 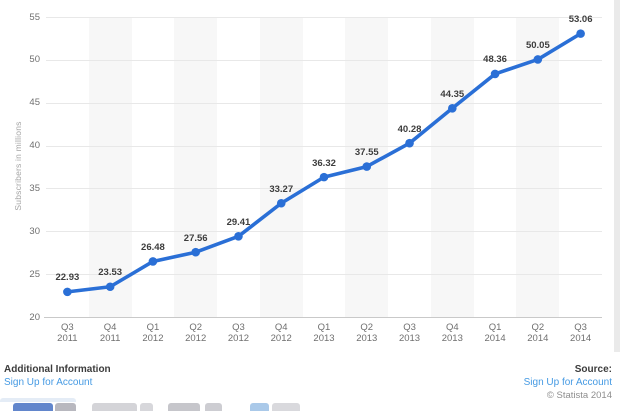 What do you see at coordinates (452, 333) in the screenshot?
I see `x-tick-label: Q4 2013` at bounding box center [452, 333].